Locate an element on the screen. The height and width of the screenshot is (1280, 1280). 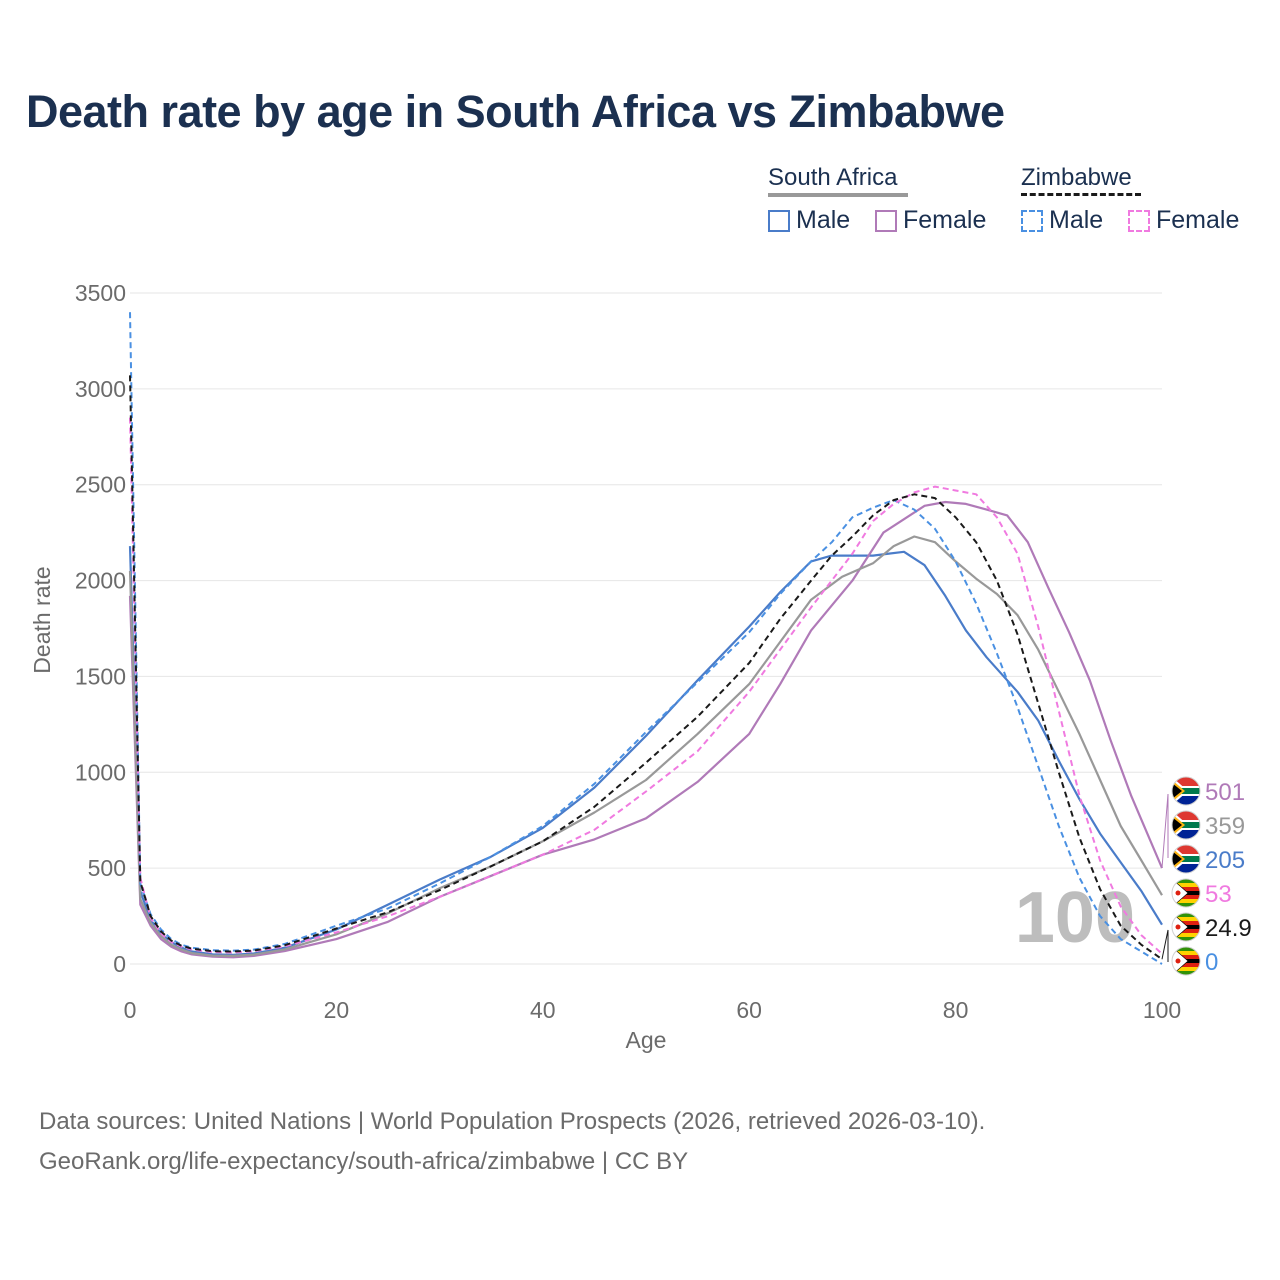
legend-zw-female-label: Female is located at coordinates (1198, 220).